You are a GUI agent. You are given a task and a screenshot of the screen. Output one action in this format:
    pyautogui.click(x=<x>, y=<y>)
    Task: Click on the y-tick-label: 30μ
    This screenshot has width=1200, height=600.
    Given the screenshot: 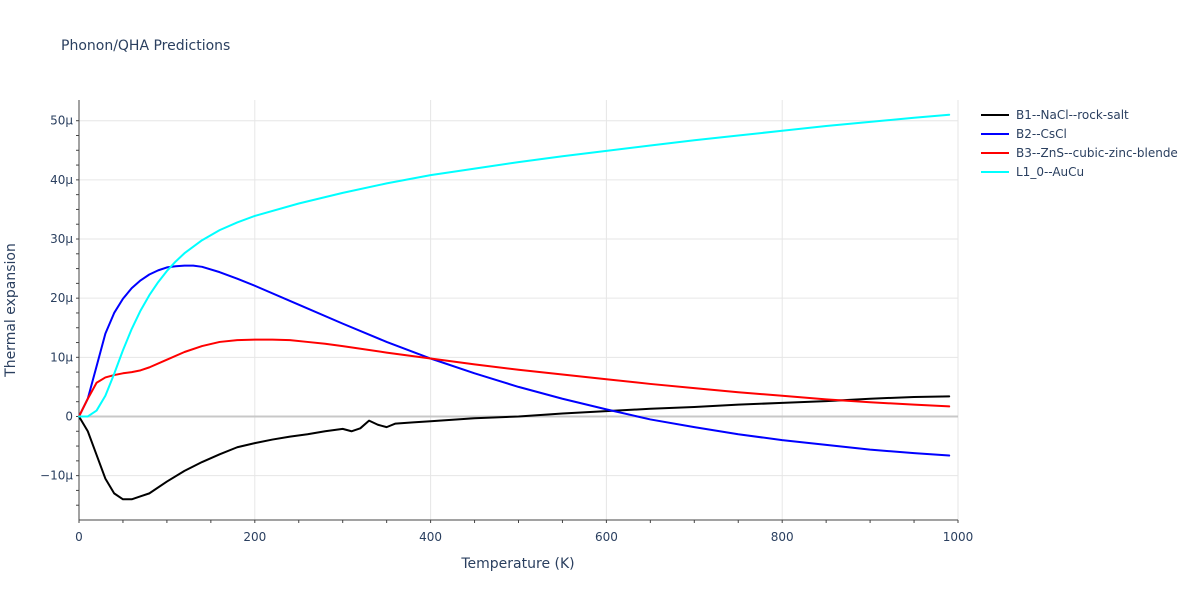 What is the action you would take?
    pyautogui.click(x=61, y=239)
    